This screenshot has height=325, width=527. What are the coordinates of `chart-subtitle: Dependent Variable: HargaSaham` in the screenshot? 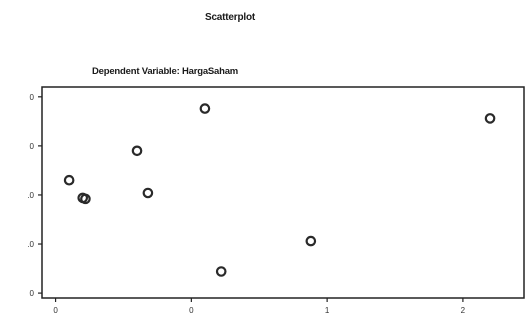 It's located at (165, 71).